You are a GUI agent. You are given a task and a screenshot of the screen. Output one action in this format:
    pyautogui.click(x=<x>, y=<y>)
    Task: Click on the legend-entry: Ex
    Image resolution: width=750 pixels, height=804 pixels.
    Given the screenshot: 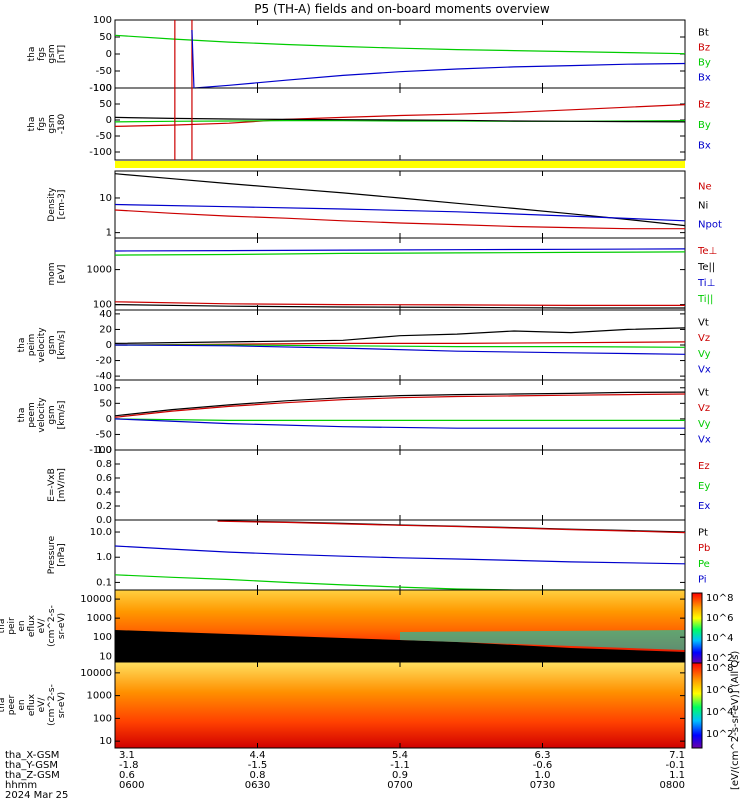 What is the action you would take?
    pyautogui.click(x=704, y=506)
    